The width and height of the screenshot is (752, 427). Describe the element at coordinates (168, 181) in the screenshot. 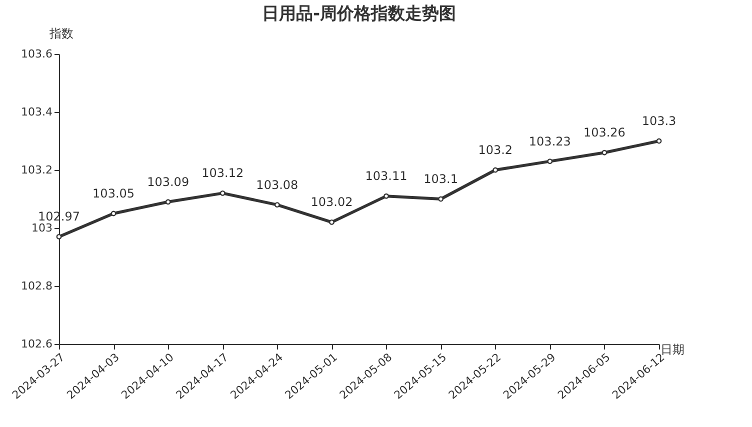

I see `data-label: 103.09` at that location.